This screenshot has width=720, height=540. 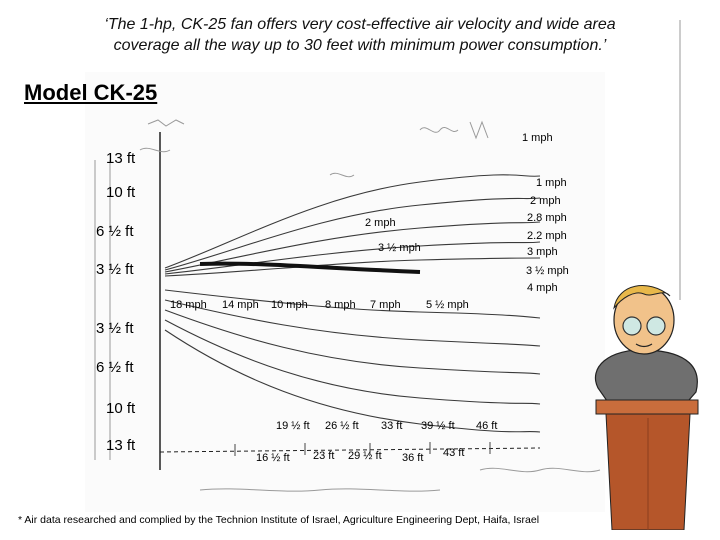 I want to click on plot-speed-label: 14 mph, so click(x=240, y=305).